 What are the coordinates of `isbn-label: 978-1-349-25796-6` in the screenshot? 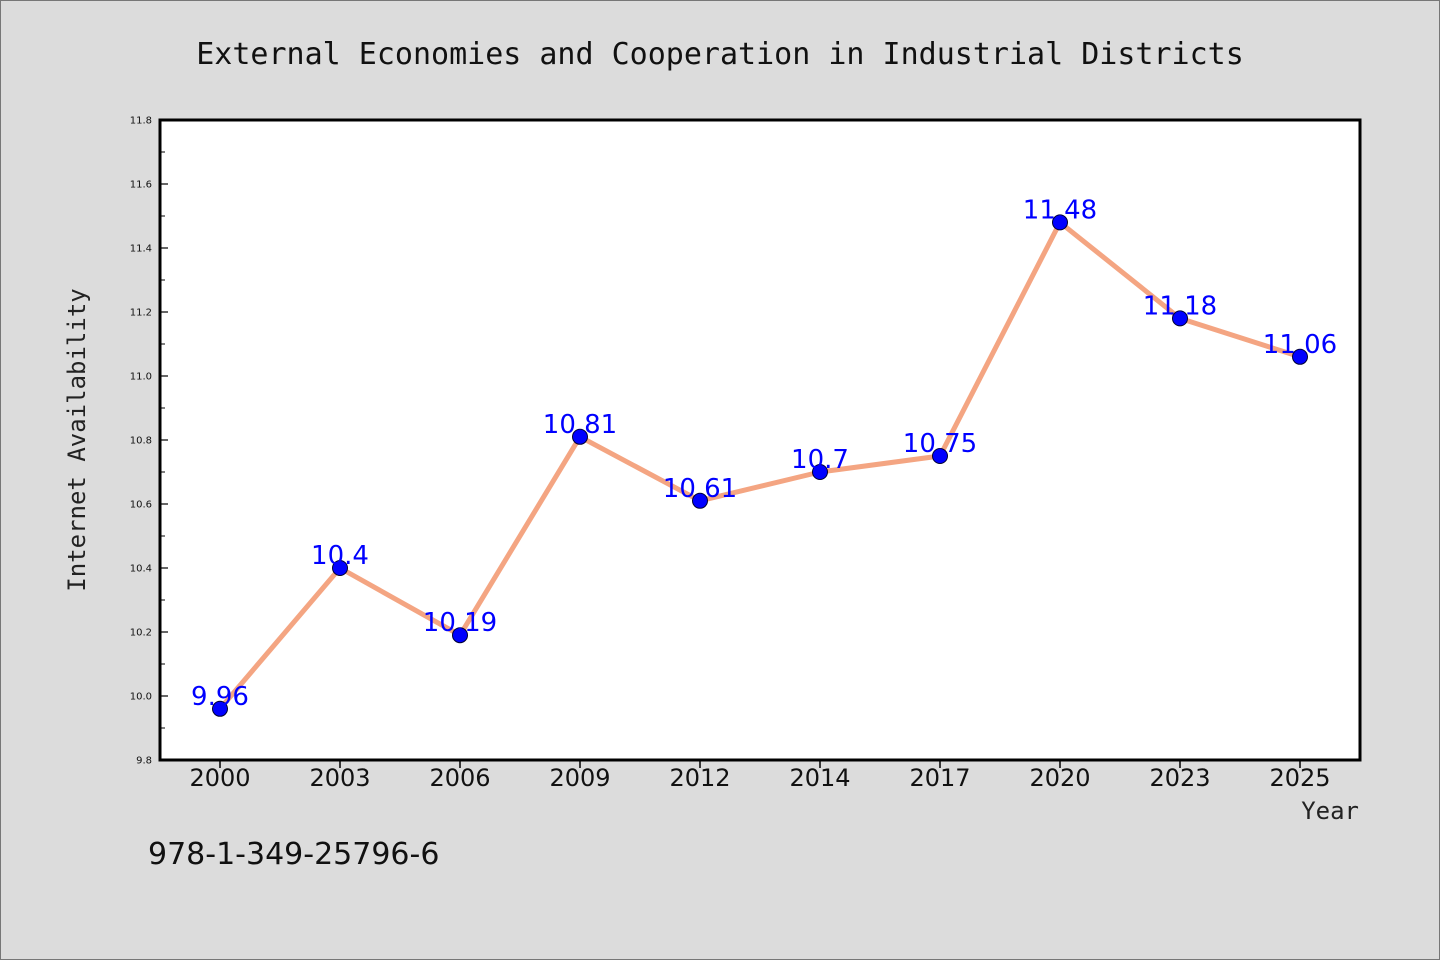 It's located at (293, 854).